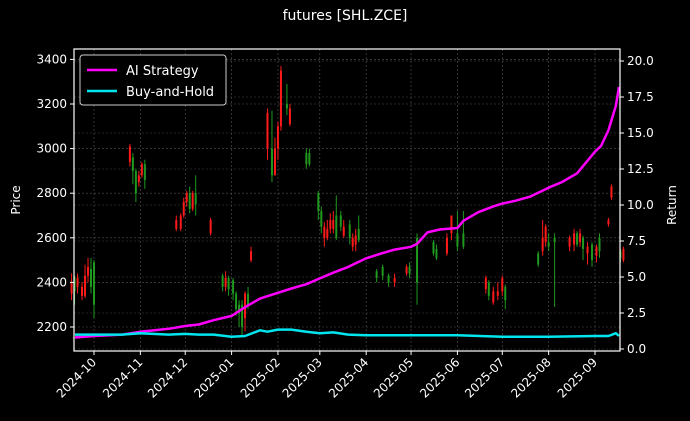 Image resolution: width=690 pixels, height=421 pixels. Describe the element at coordinates (439, 377) in the screenshot. I see `x-tick-label: 2025-06` at that location.